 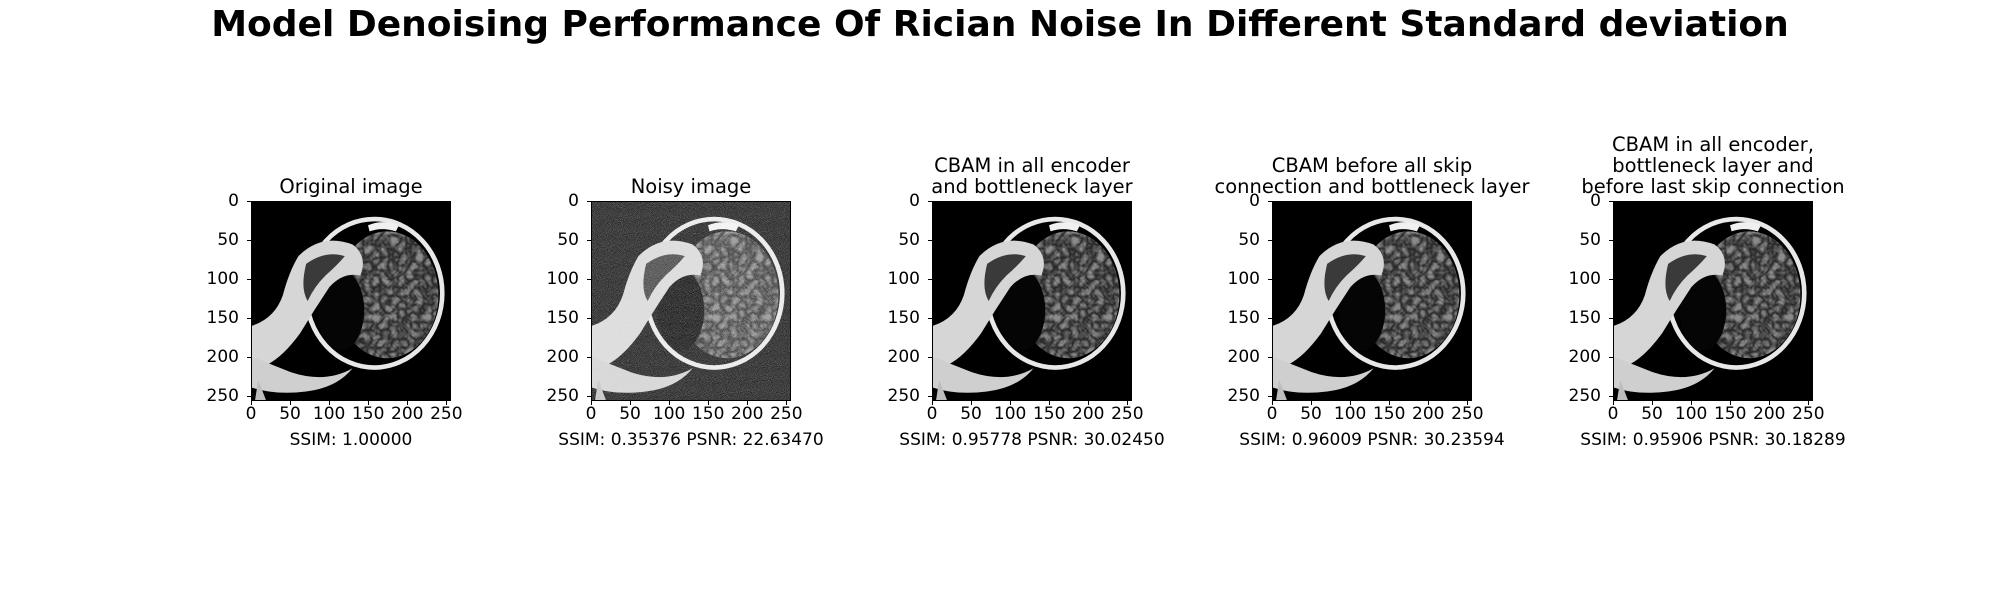 What do you see at coordinates (351, 186) in the screenshot?
I see `panel-title-line: Original image` at bounding box center [351, 186].